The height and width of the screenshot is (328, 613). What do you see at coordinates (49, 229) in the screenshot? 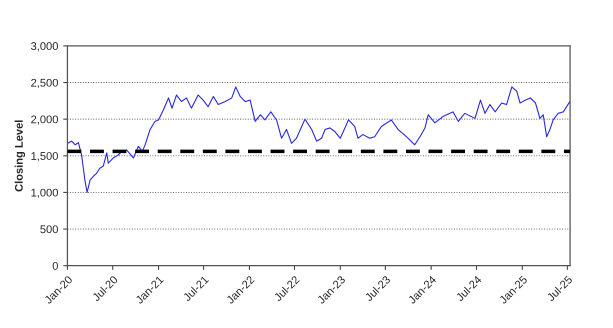
I see `y-tick-label: 500` at bounding box center [49, 229].